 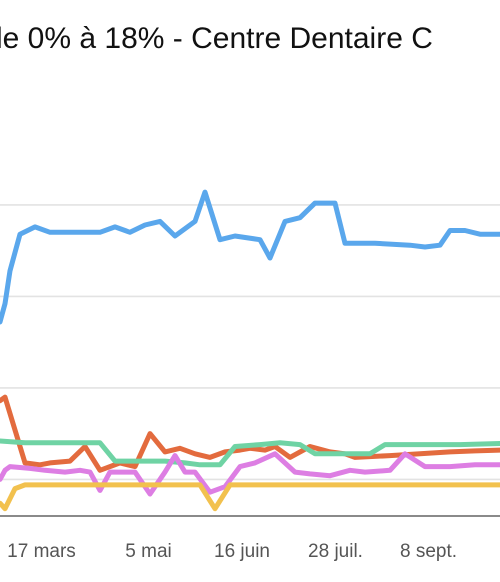 I want to click on x-tick-label: 17 mars, so click(x=41, y=551).